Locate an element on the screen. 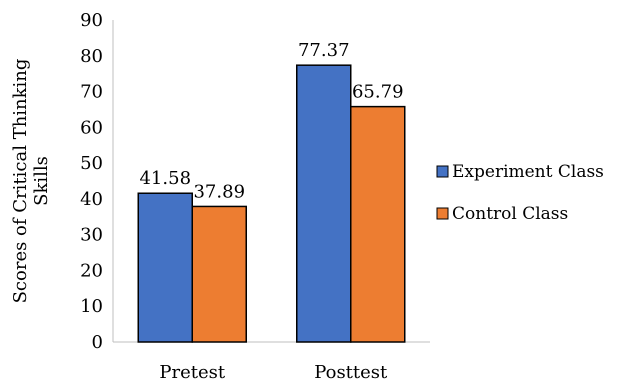  legend-label: Control Class is located at coordinates (510, 214).